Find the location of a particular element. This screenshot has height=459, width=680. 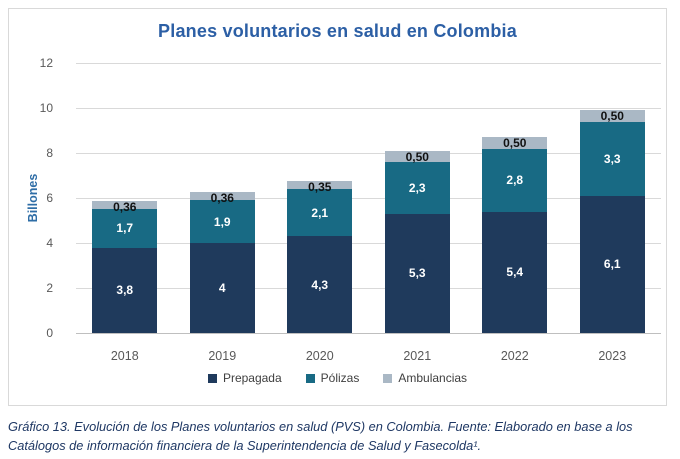

segment-ambulancias-2023: 0,50 is located at coordinates (612, 116).